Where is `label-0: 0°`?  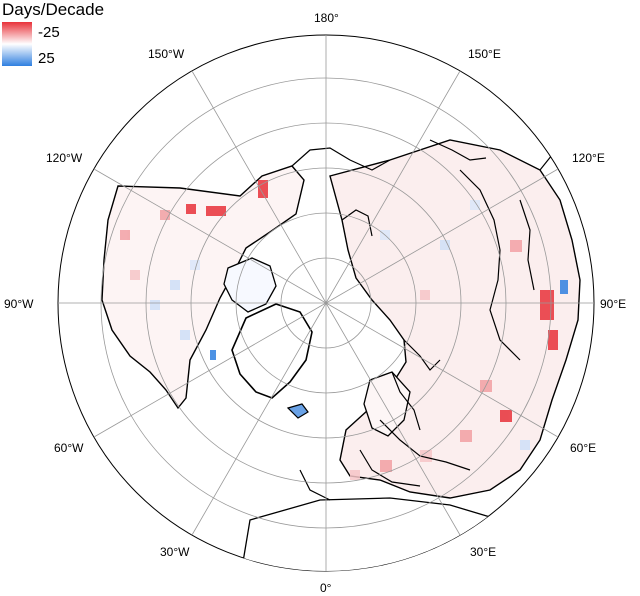
label-0: 0° is located at coordinates (326, 588).